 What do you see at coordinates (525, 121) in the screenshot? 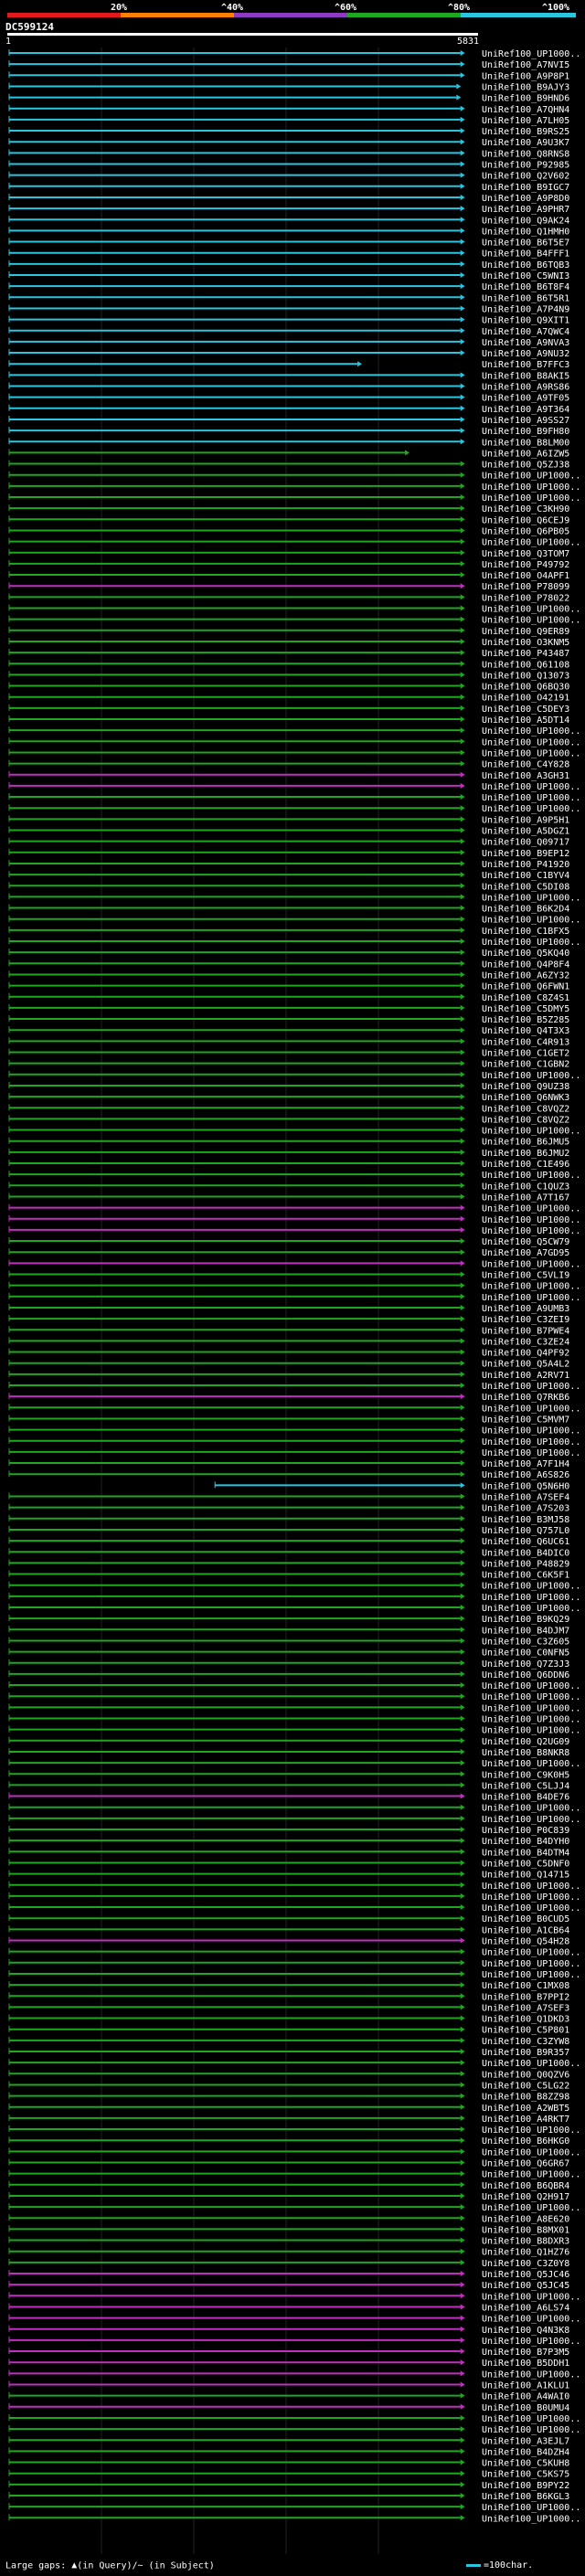
I see `hit-label: UniRef100_A7LH05` at bounding box center [525, 121].